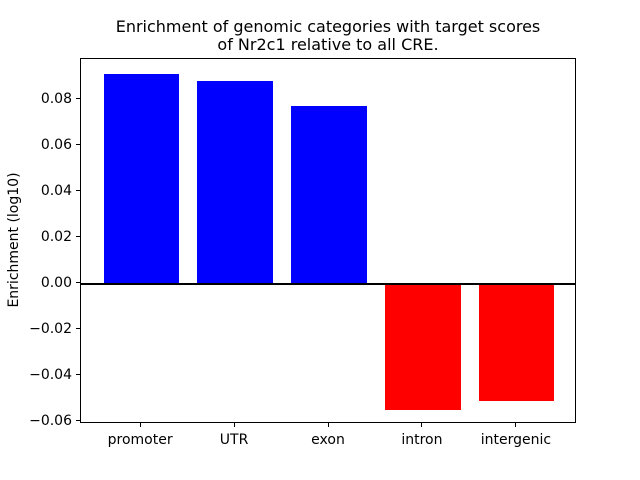  What do you see at coordinates (328, 283) in the screenshot?
I see `zero-line` at bounding box center [328, 283].